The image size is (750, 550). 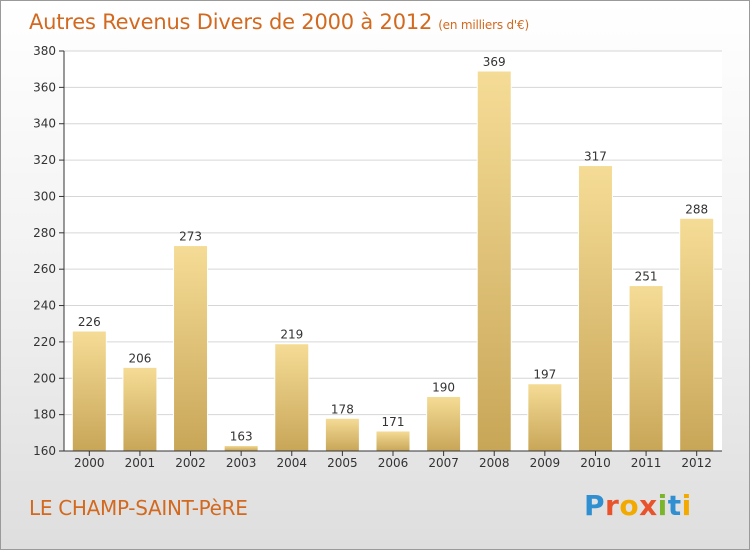 What do you see at coordinates (231, 22) in the screenshot?
I see `chart-title-text: Autres Revenus Divers de 2000 à 2012` at bounding box center [231, 22].